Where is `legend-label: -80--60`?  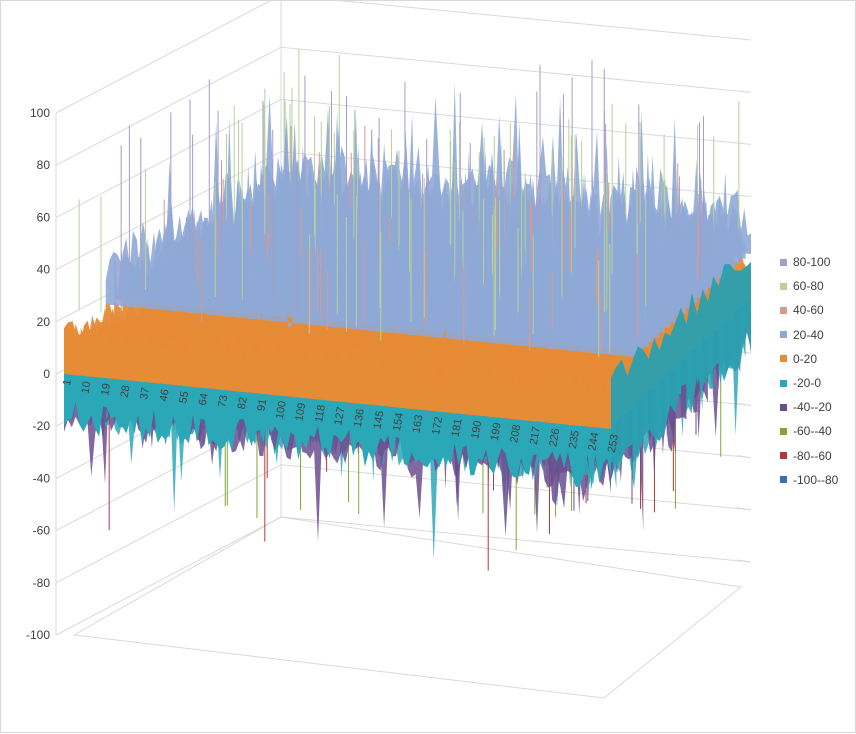
legend-label: -80--60 is located at coordinates (812, 455).